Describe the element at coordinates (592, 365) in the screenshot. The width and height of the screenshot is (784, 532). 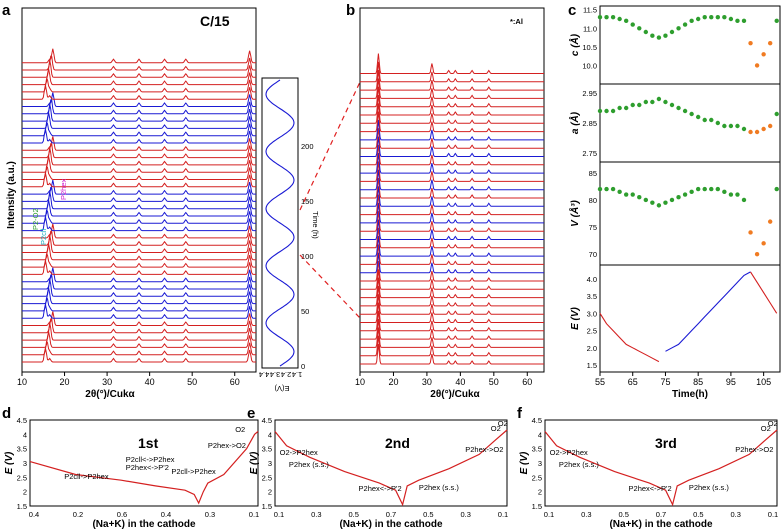
I see `c-ytick-label: 1.5` at that location.